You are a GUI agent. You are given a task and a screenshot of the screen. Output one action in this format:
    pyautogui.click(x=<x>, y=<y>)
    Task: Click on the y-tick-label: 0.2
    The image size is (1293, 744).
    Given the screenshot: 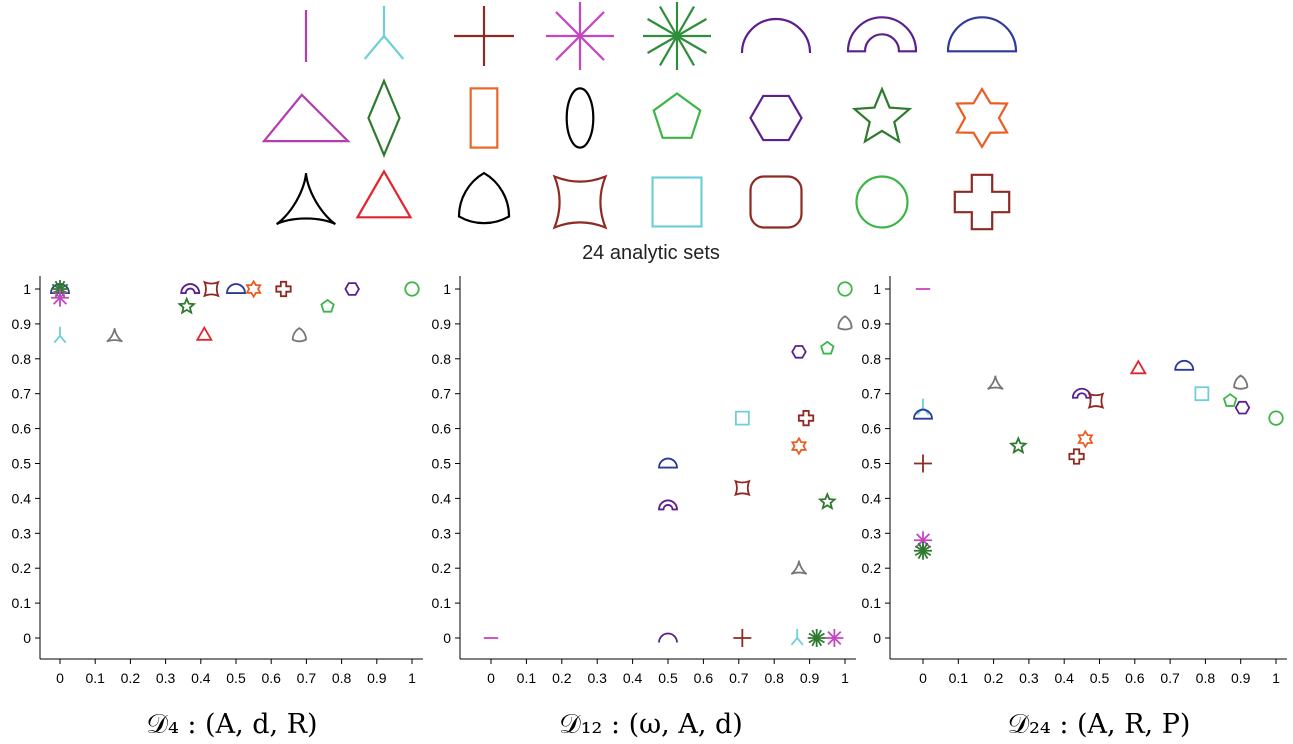 What is the action you would take?
    pyautogui.click(x=22, y=568)
    